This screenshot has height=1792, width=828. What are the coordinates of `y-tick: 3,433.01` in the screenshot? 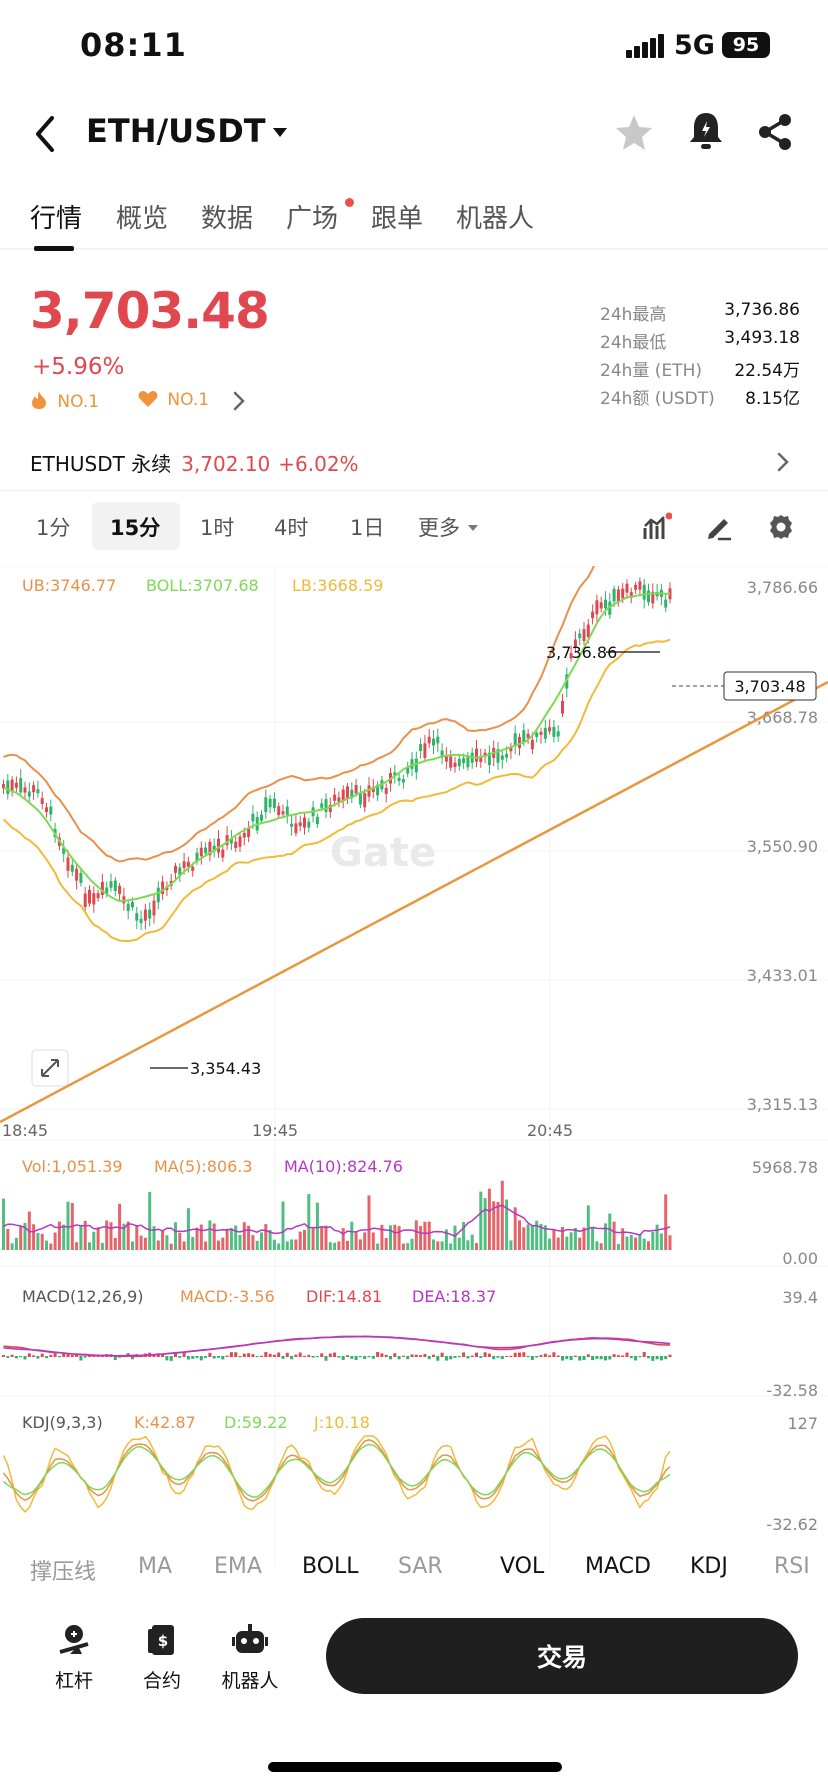 It's located at (782, 975).